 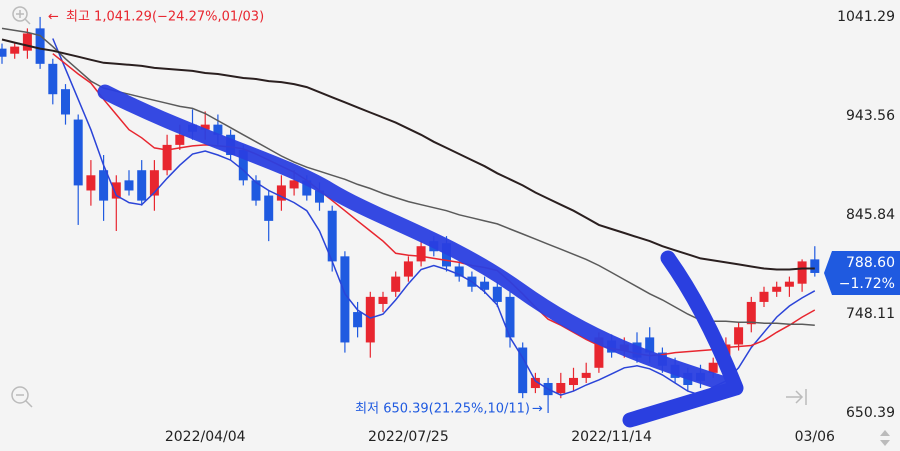 I want to click on high-annotation: 최고 1,041.29(−24.27%,01/03), so click(x=165, y=17).